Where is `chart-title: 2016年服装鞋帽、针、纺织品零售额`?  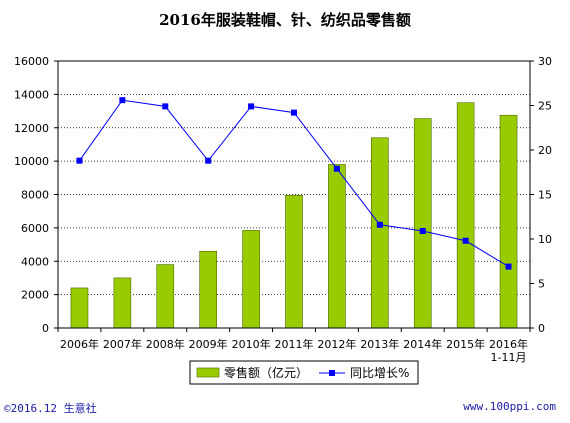 chart-title: 2016年服装鞋帽、针、纺织品零售额 is located at coordinates (285, 20).